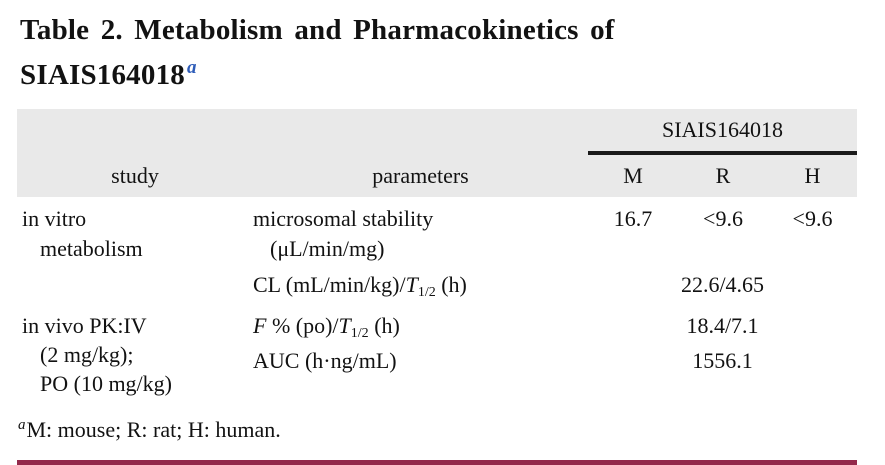  What do you see at coordinates (87, 354) in the screenshot?
I see `study-line: (2 mg/kg);` at bounding box center [87, 354].